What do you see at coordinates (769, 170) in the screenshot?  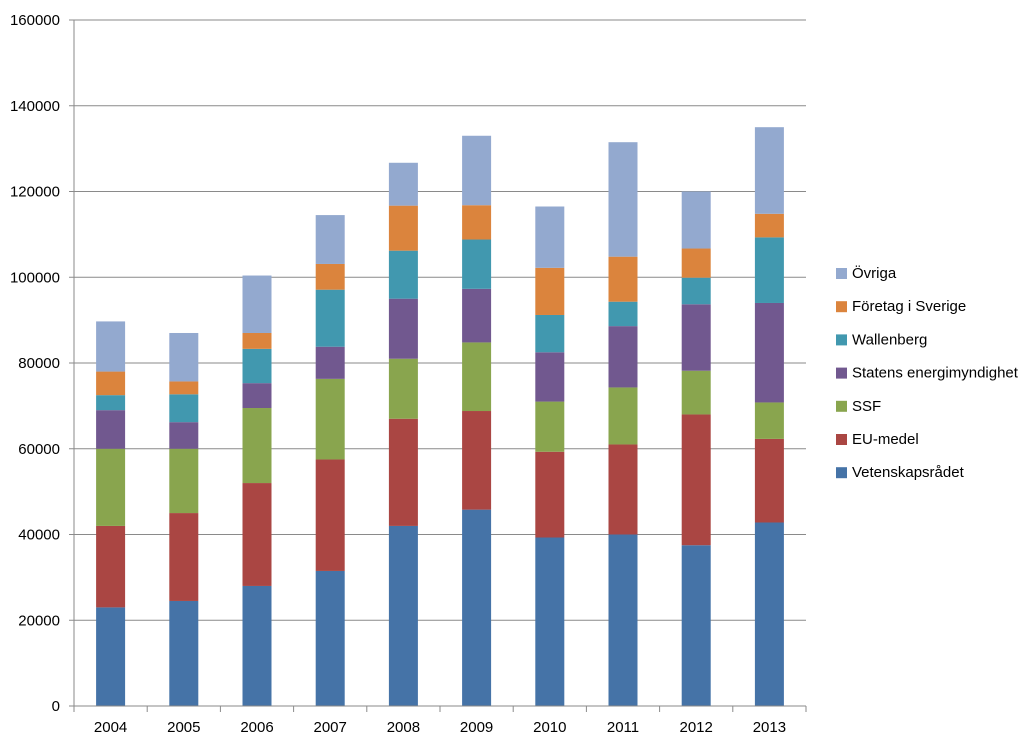 I see `bar-segment-2013-övriga` at bounding box center [769, 170].